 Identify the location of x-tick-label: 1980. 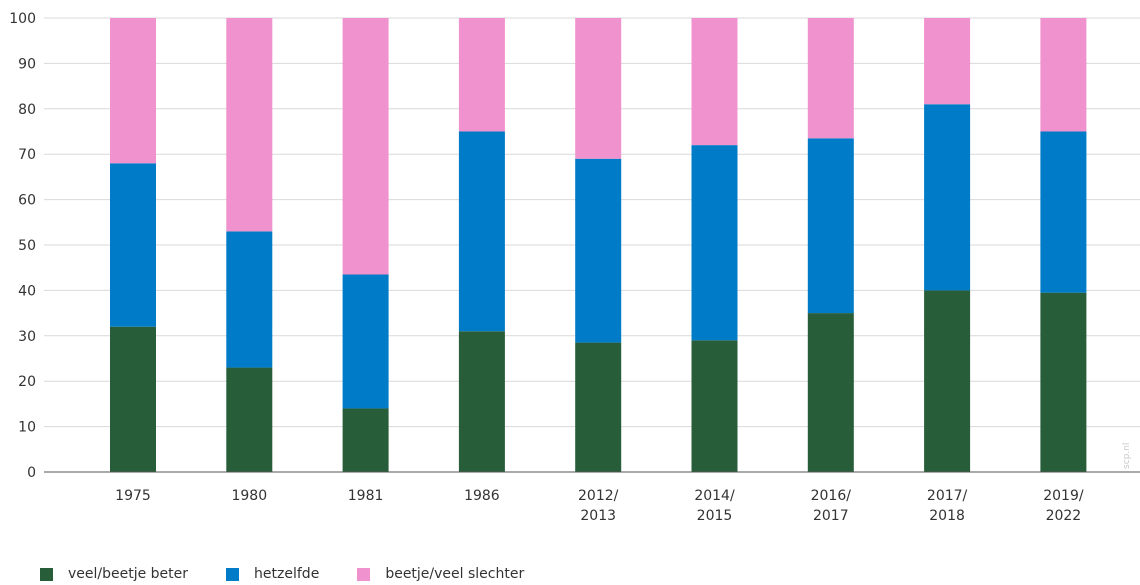
(249, 496).